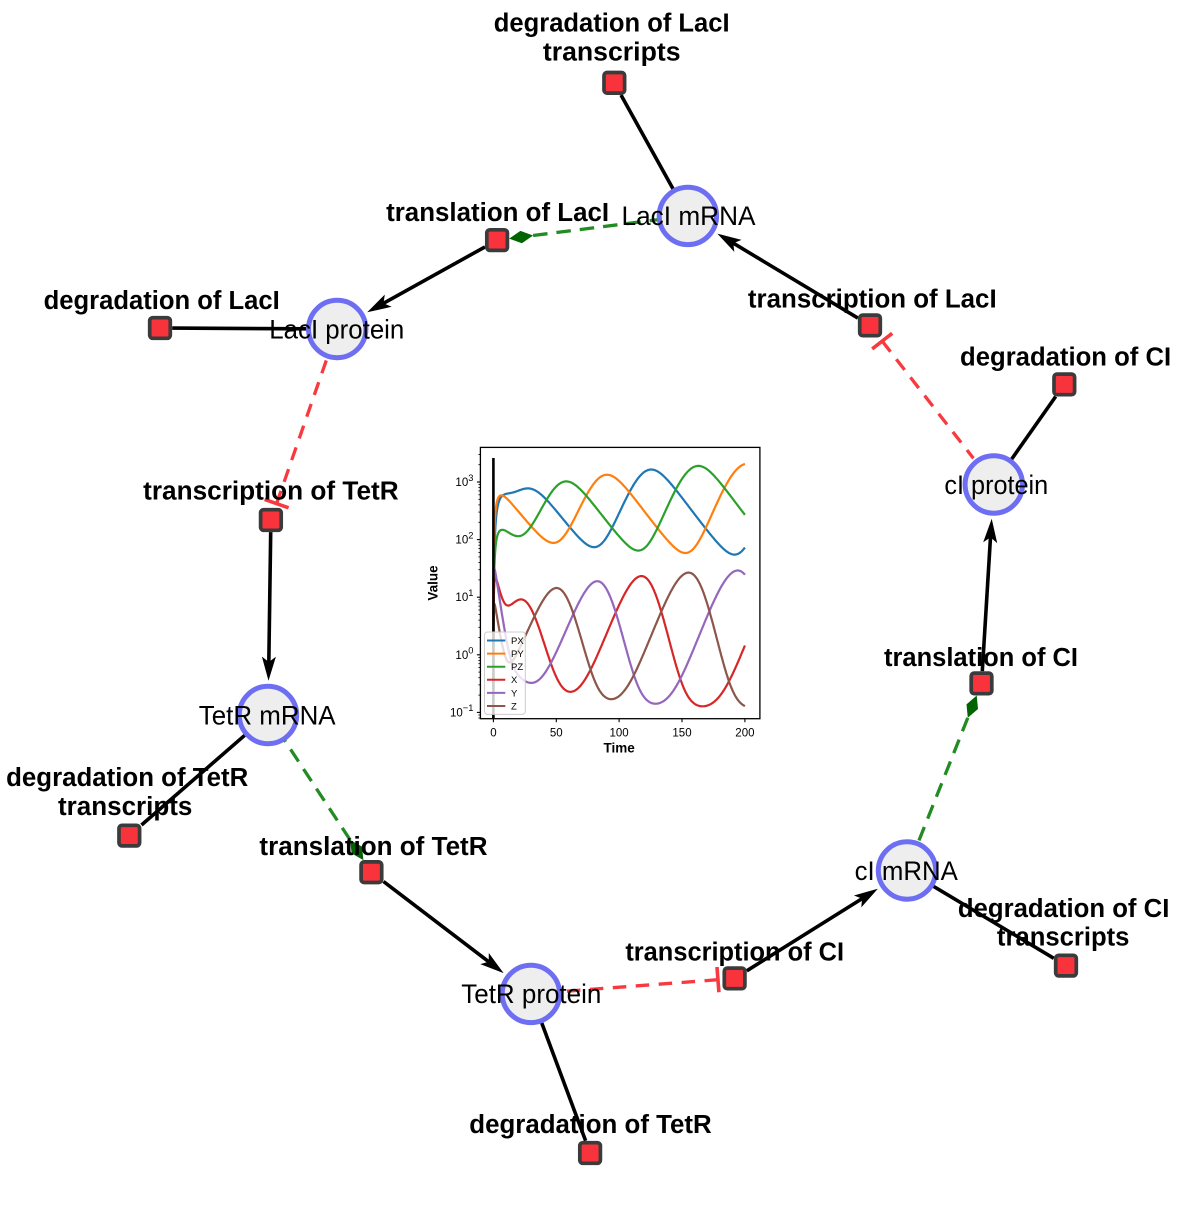 The image size is (1189, 1205). Describe the element at coordinates (619, 748) in the screenshot. I see `svg-text: Time` at that location.